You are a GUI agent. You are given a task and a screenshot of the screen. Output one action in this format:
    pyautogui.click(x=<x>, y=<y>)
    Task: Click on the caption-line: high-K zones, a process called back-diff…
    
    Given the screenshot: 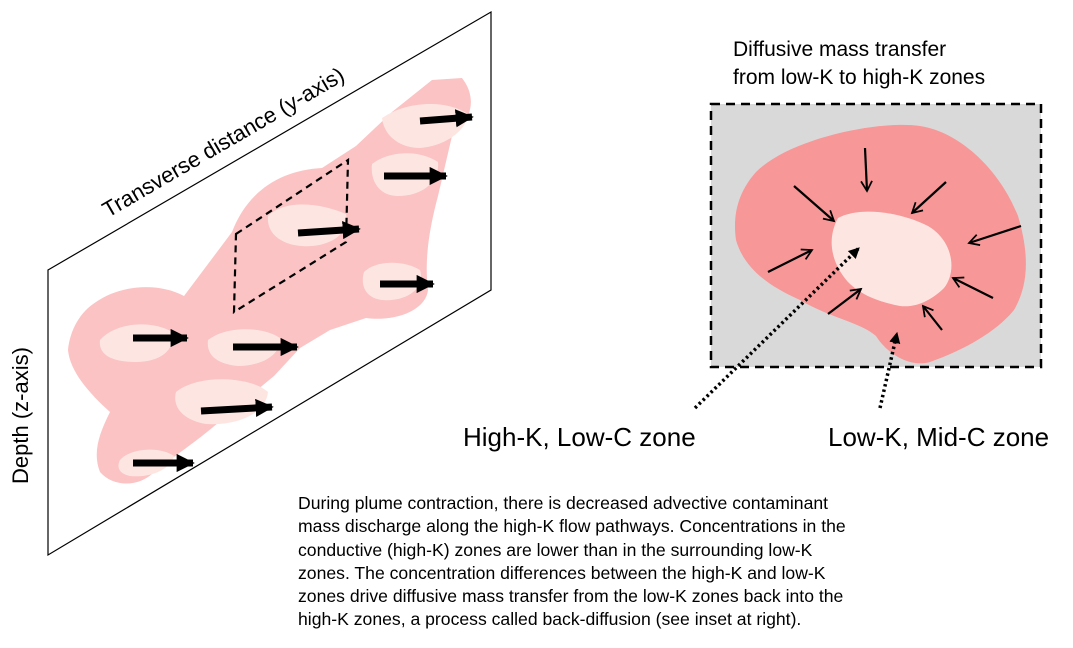 What is the action you would take?
    pyautogui.click(x=550, y=619)
    